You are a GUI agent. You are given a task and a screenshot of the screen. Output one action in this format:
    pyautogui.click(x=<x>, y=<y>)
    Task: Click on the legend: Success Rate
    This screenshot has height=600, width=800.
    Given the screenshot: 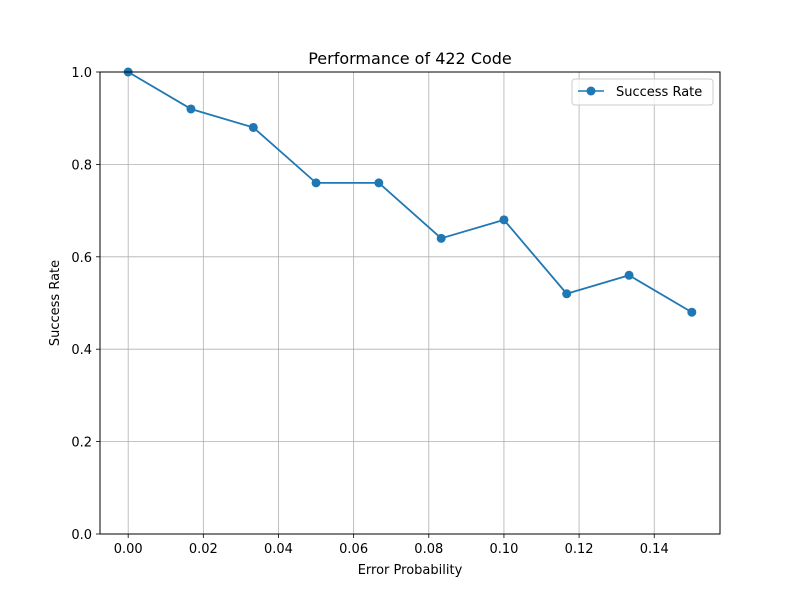 What is the action you would take?
    pyautogui.click(x=642, y=92)
    